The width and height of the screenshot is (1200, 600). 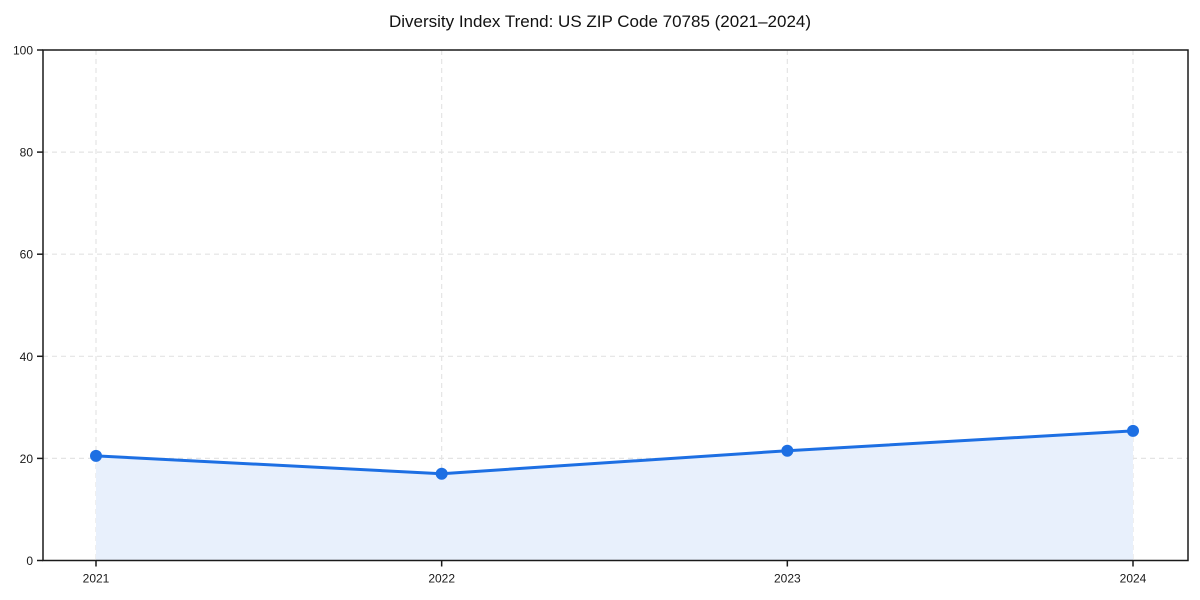 I want to click on data-point-2024, so click(x=1133, y=430).